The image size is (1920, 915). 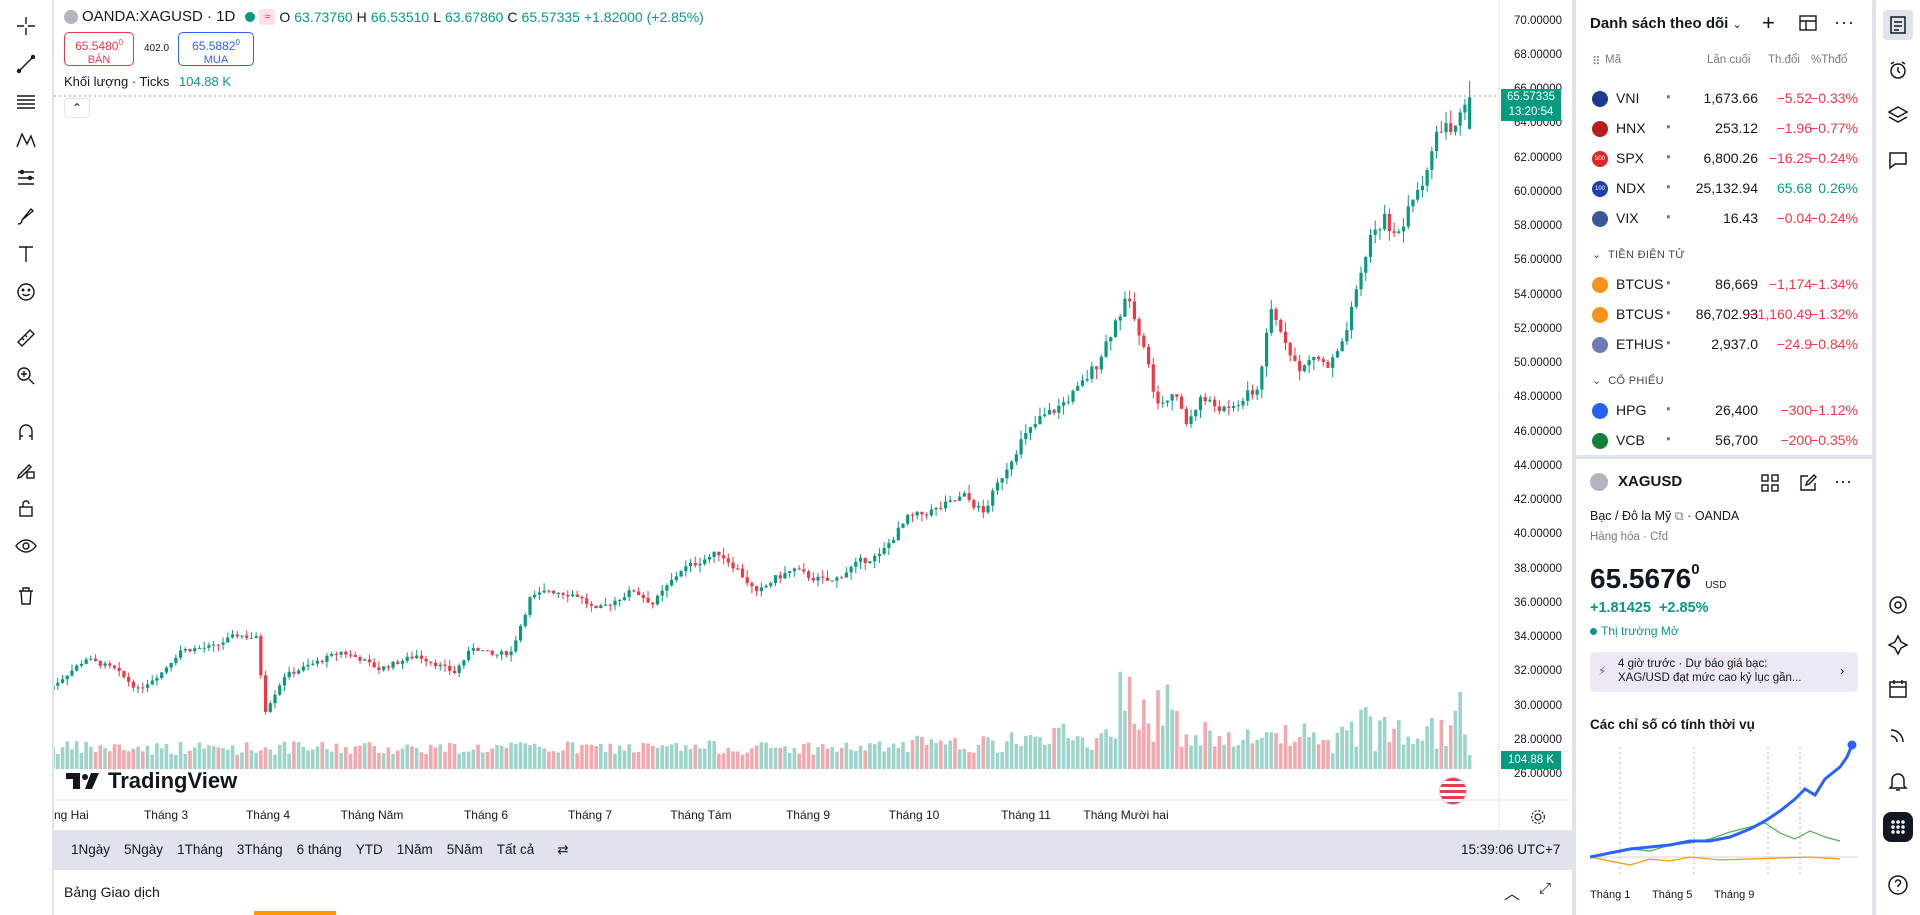 I want to click on collapse-legend-button: ⌃, so click(x=77, y=108).